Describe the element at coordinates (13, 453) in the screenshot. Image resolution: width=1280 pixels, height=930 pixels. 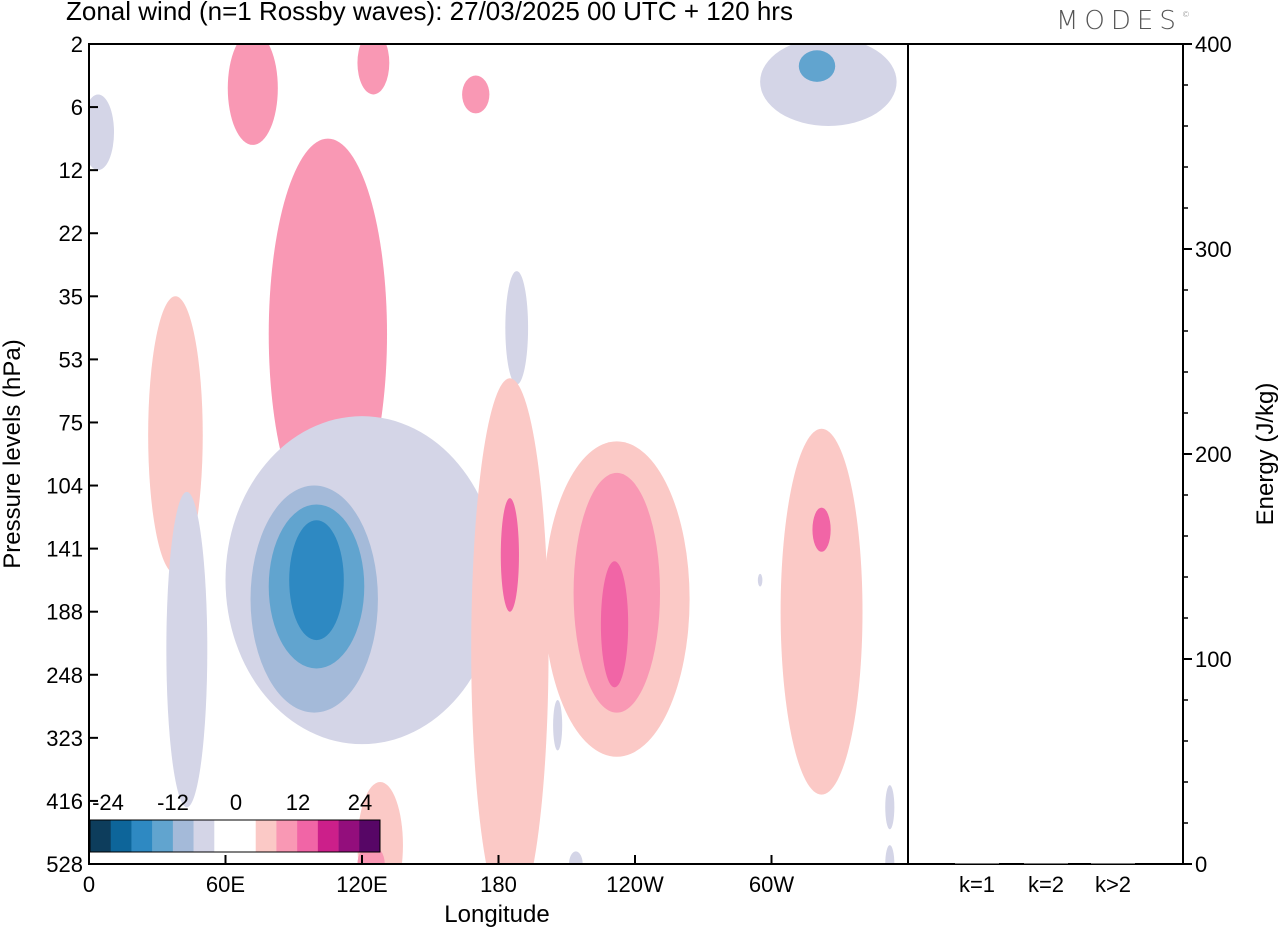
I see `y-axis-label: Pressure levels (hPa)` at that location.